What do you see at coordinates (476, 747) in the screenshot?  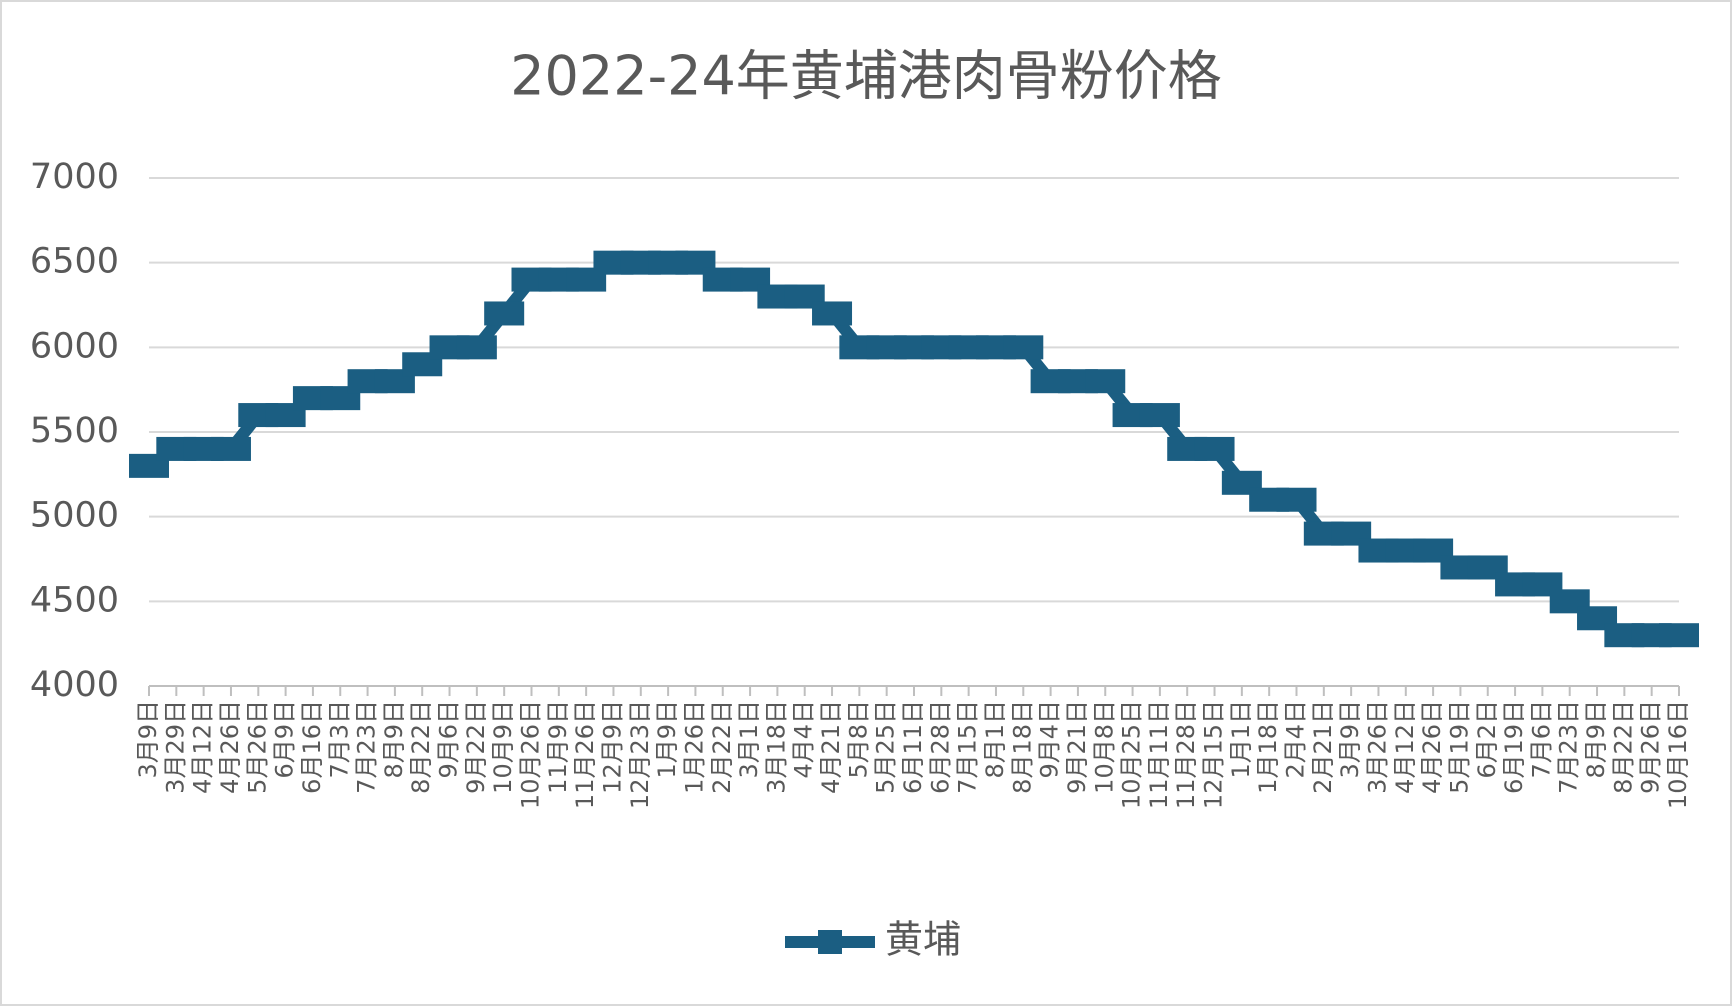 I see `x-tick-label: 9月22日` at bounding box center [476, 747].